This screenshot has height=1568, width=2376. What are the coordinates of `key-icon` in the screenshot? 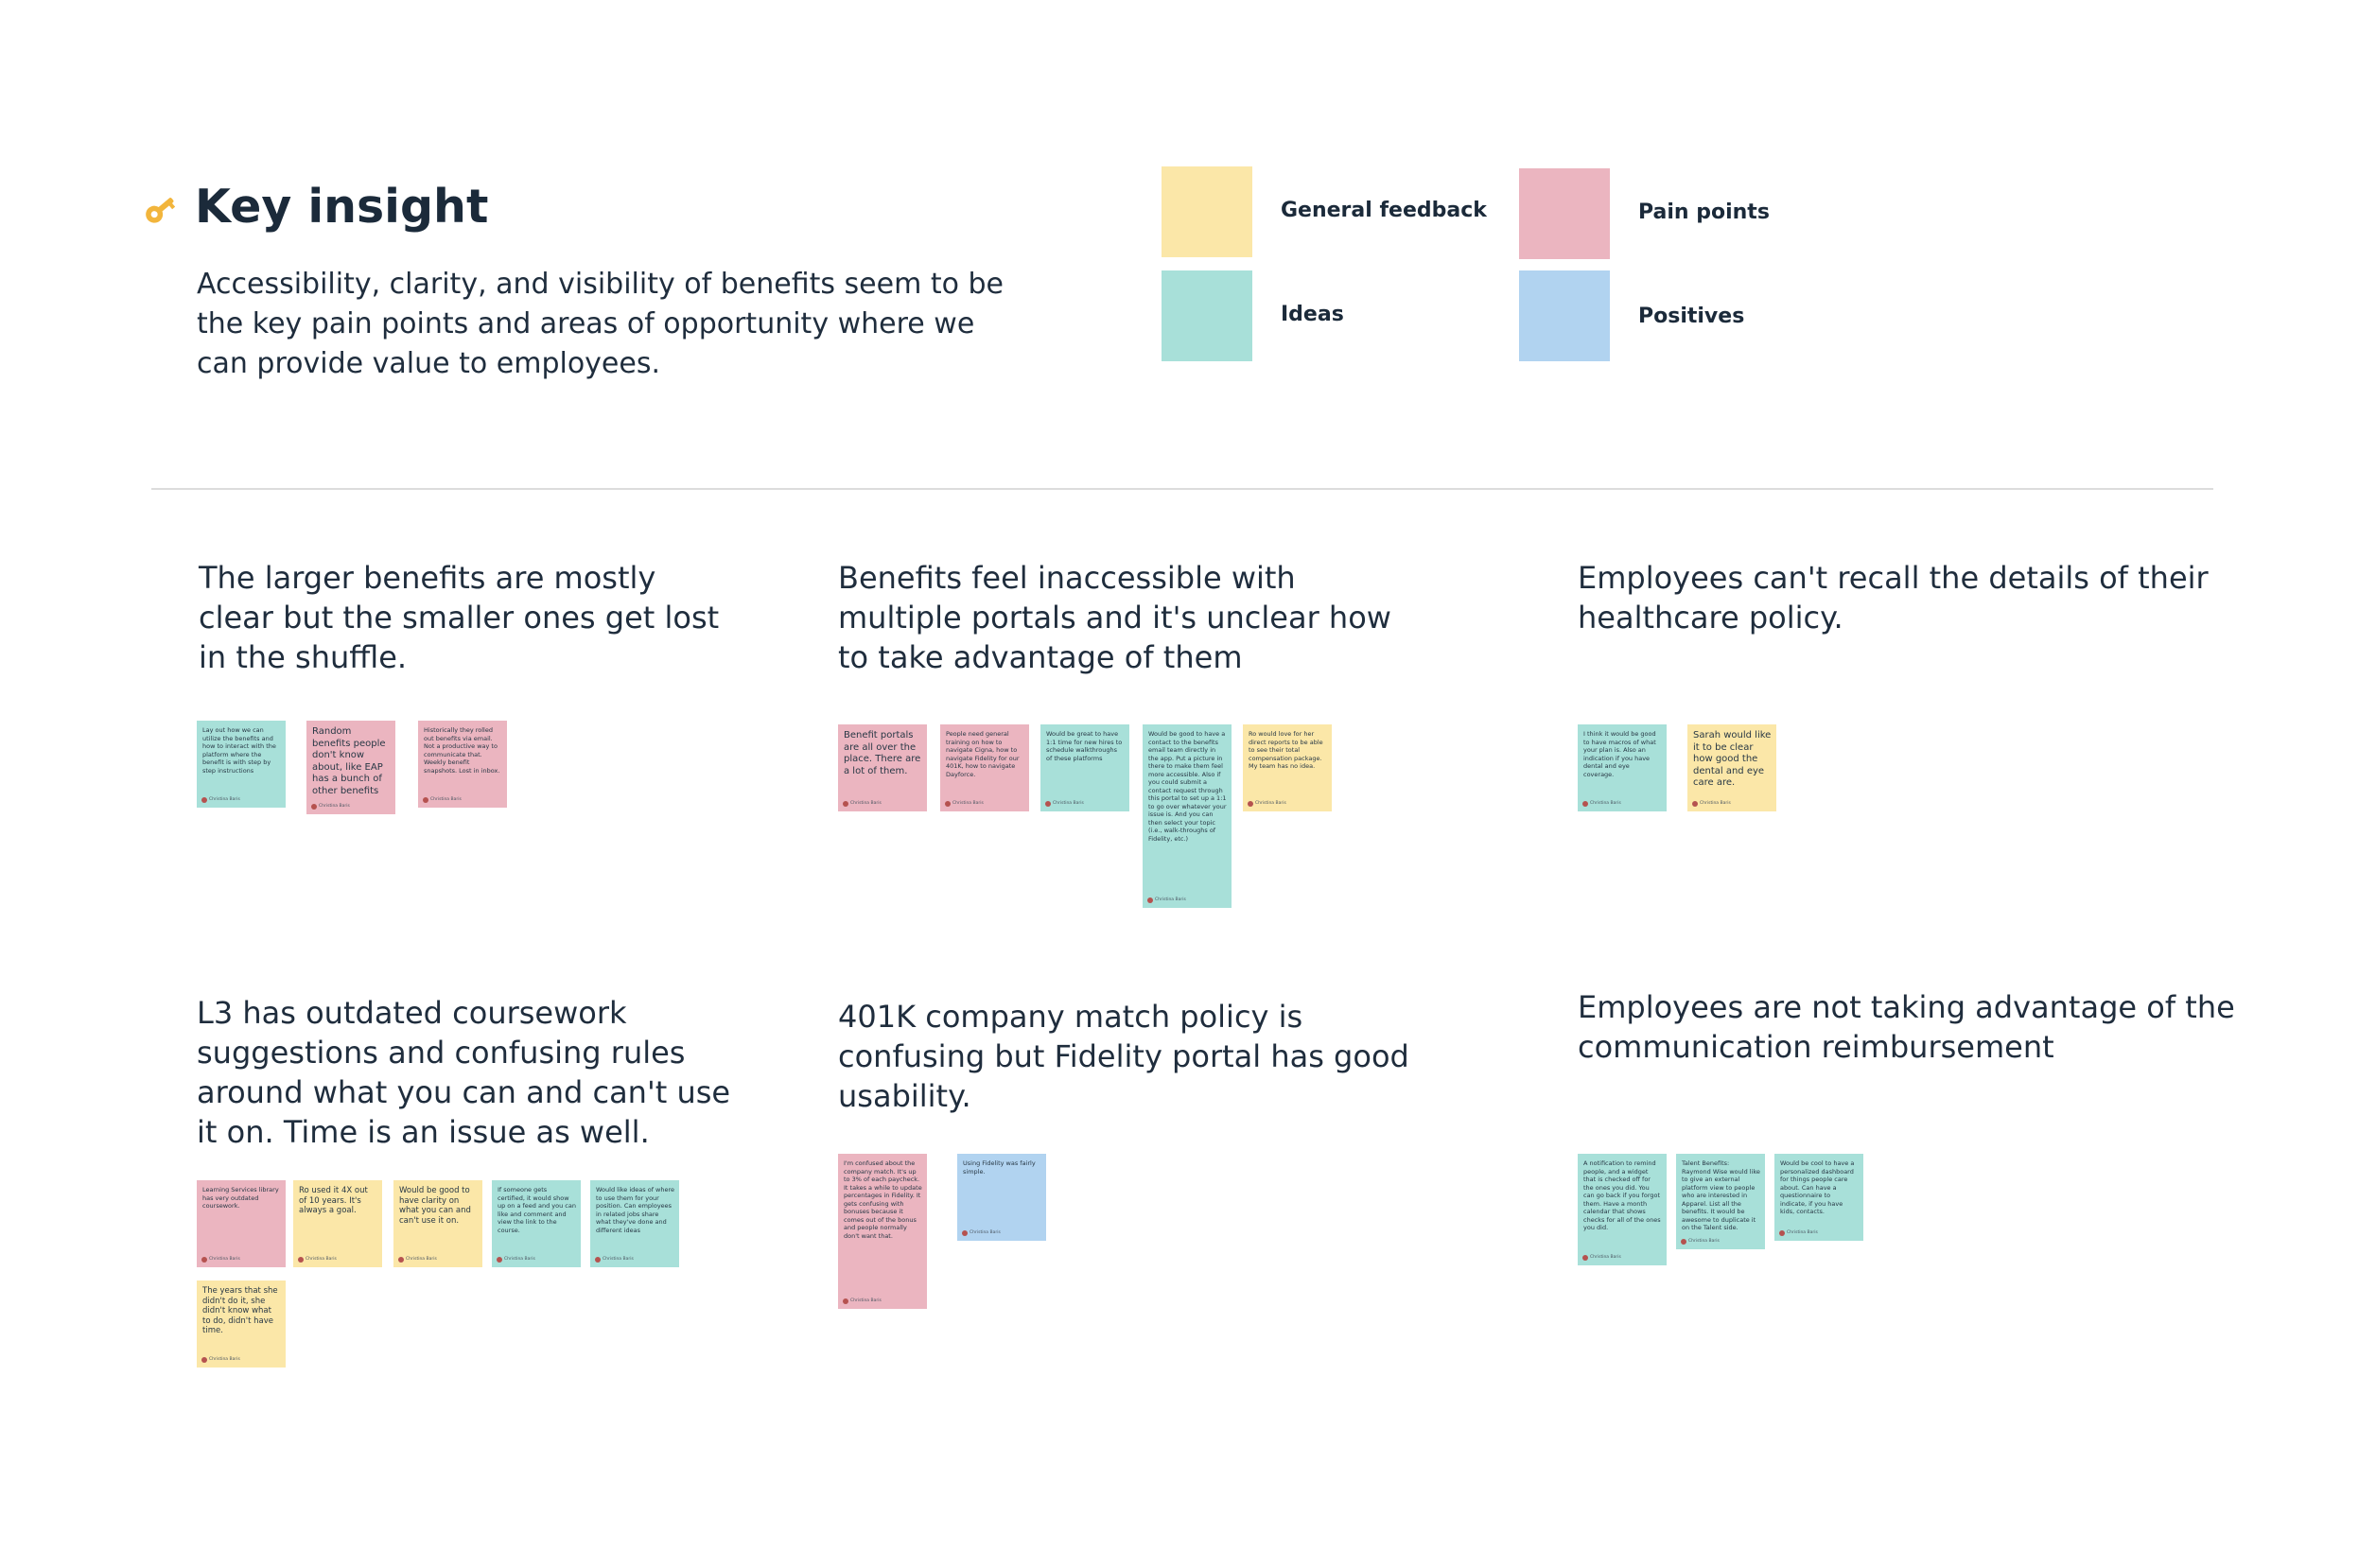 It's located at (159, 208).